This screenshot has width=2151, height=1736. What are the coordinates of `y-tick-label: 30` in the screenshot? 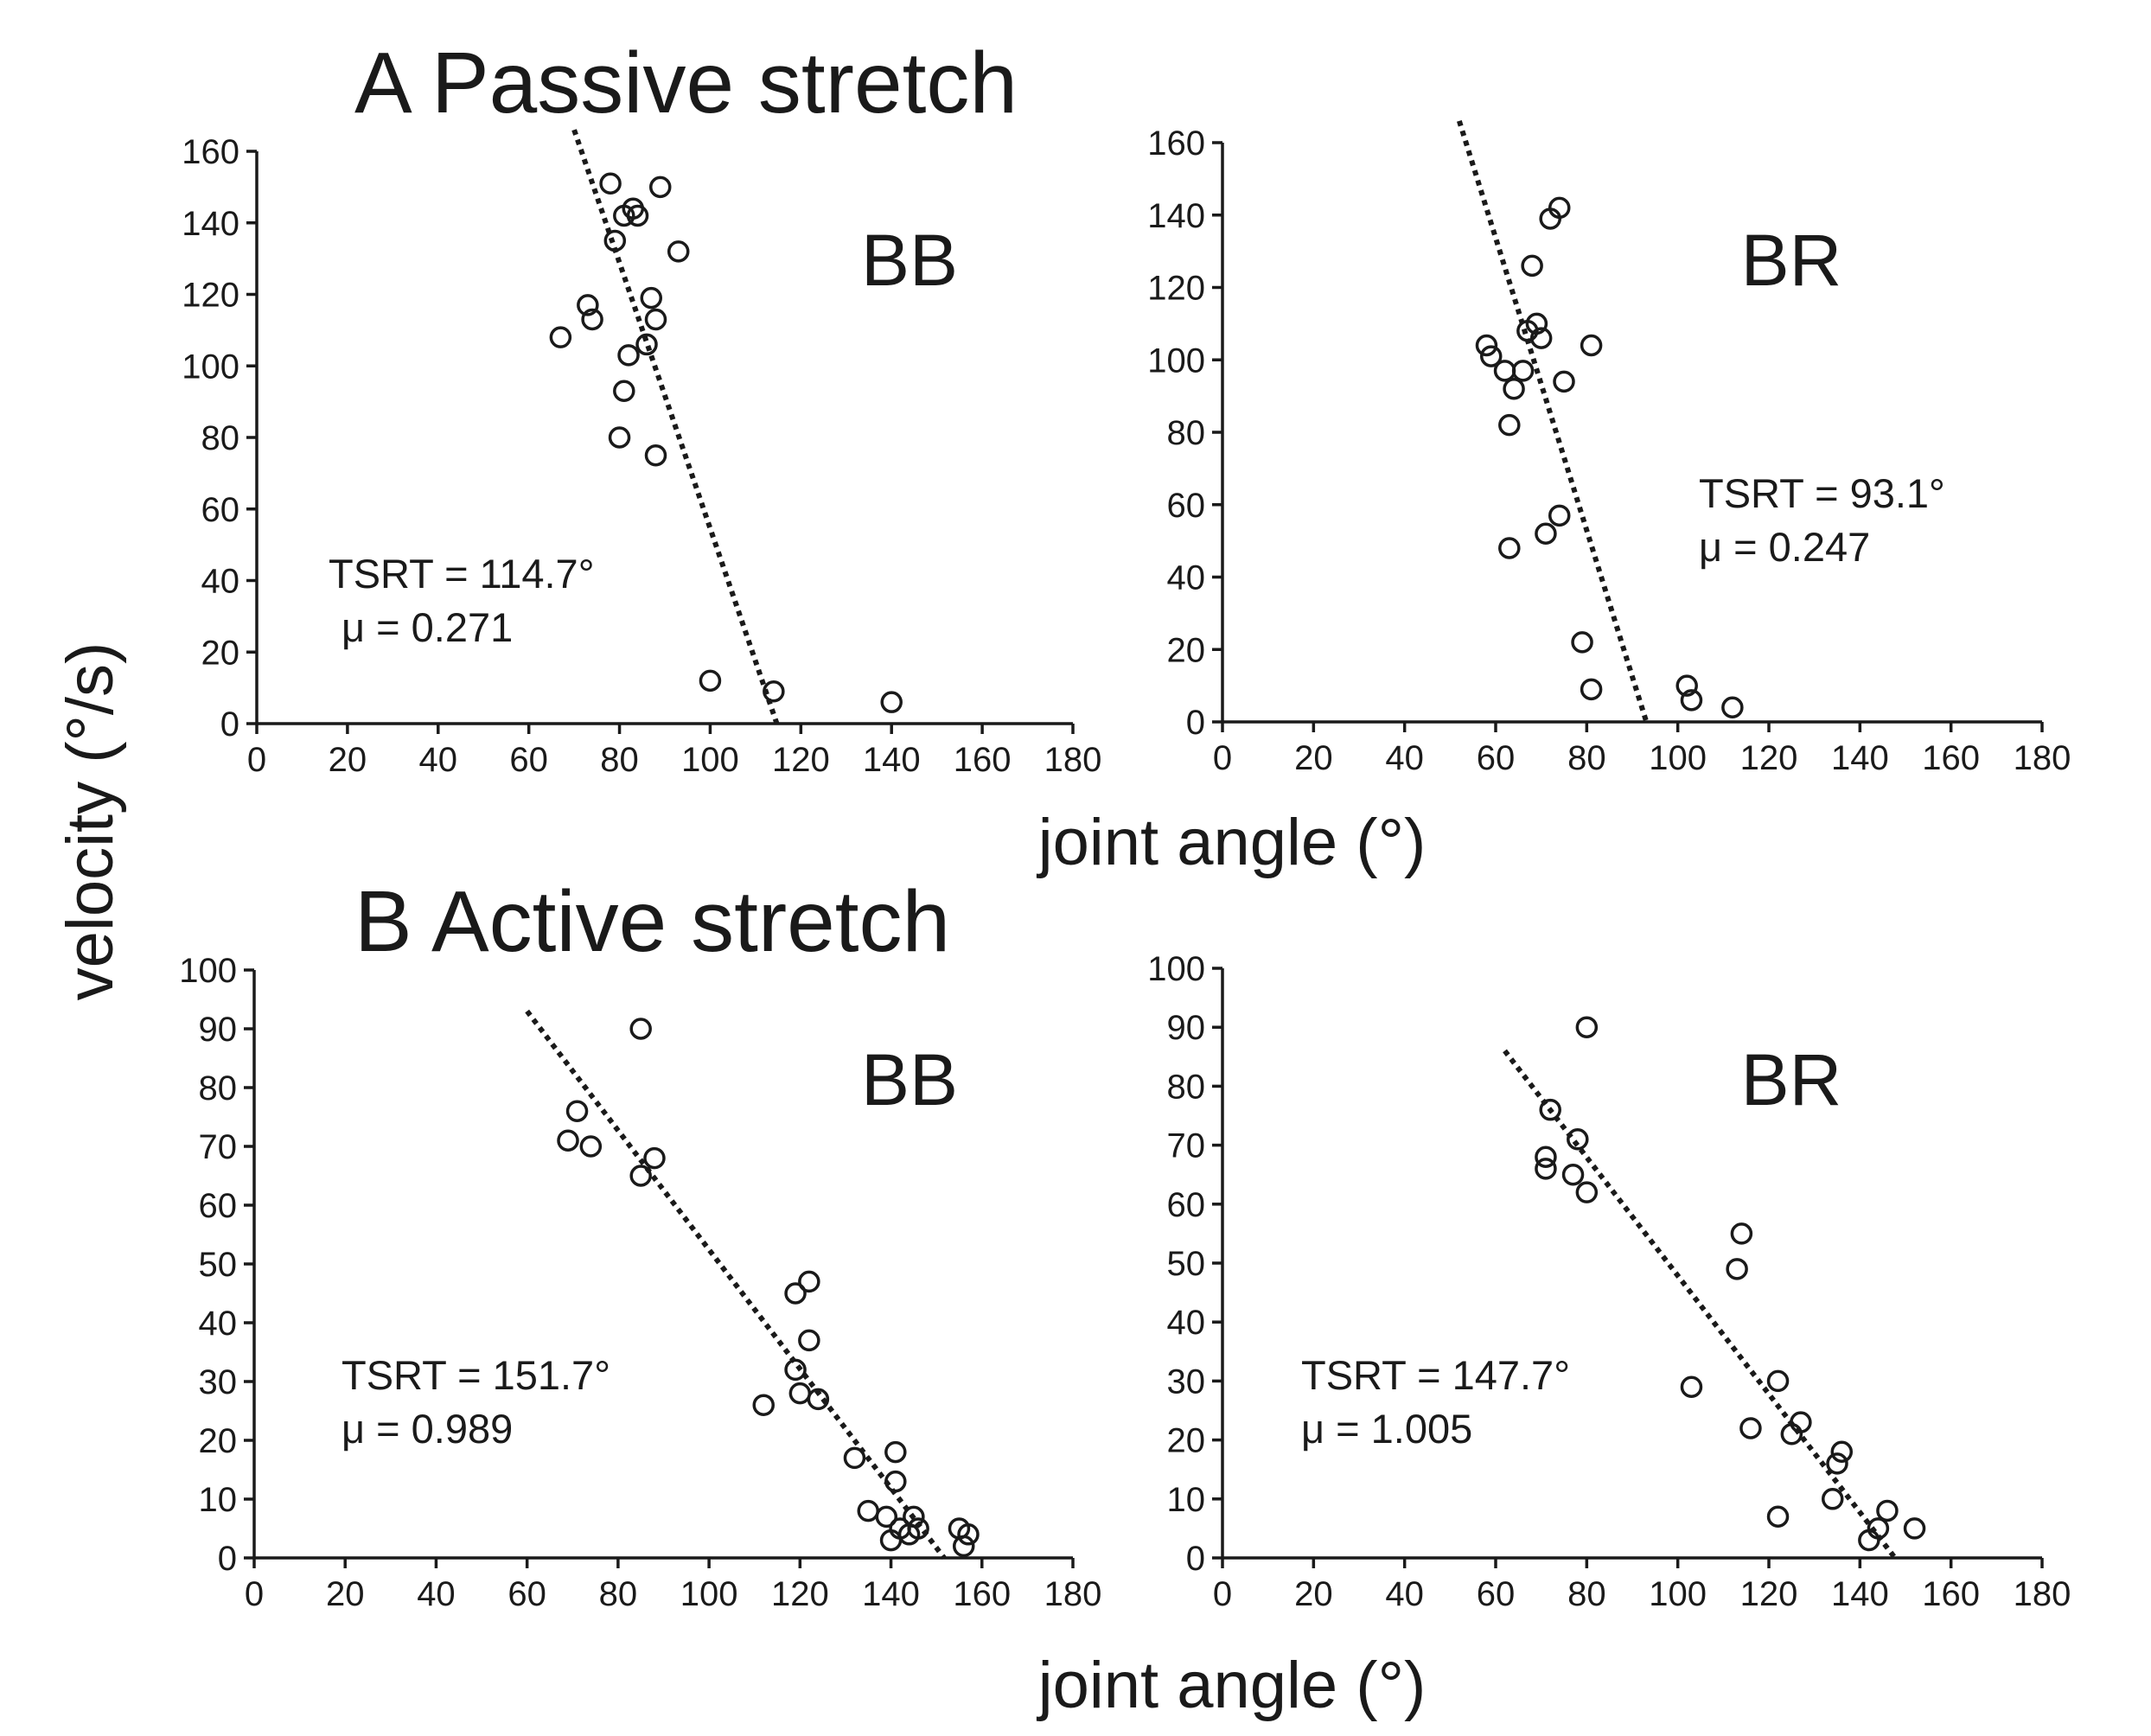 It's located at (1186, 1382).